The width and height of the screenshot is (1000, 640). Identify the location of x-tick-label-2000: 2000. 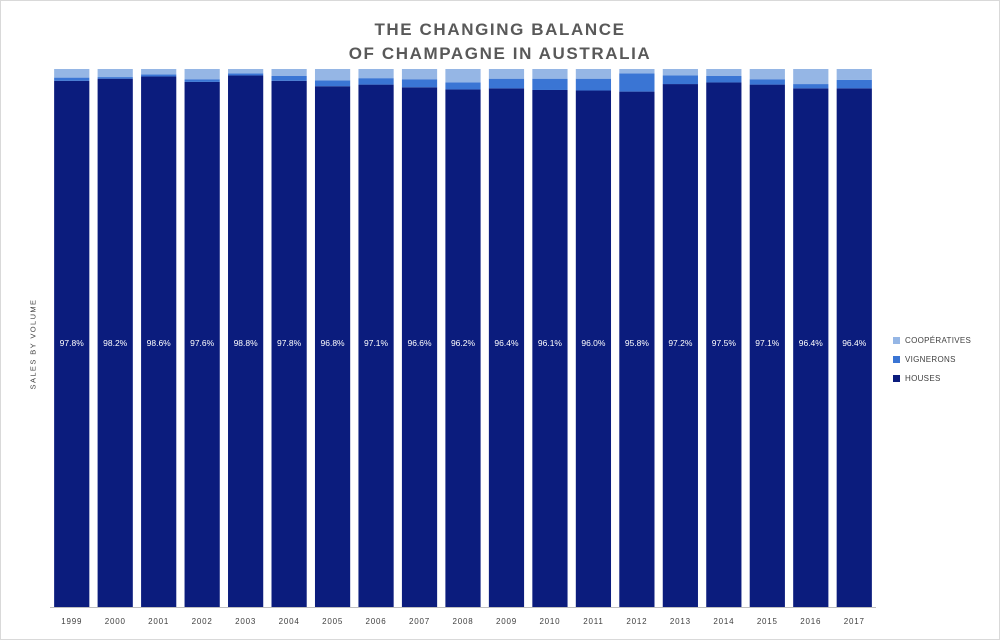
(115, 621).